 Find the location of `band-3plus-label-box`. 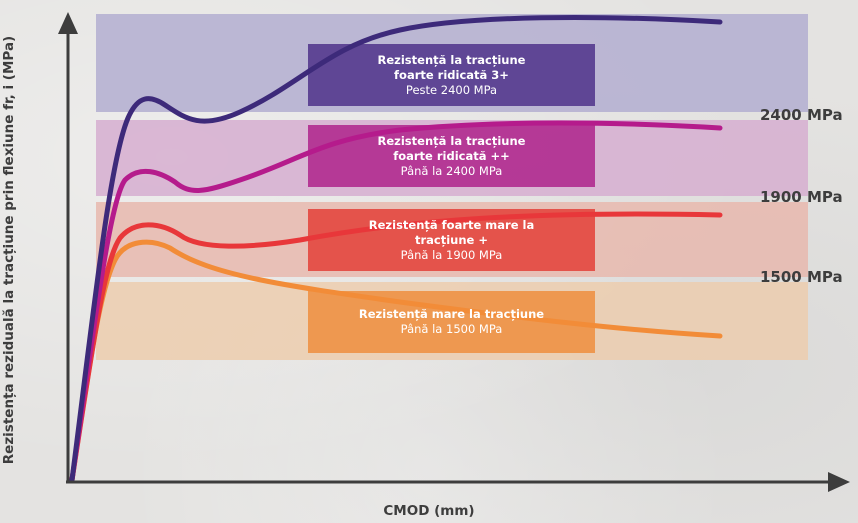

band-3plus-label-box is located at coordinates (451, 75).